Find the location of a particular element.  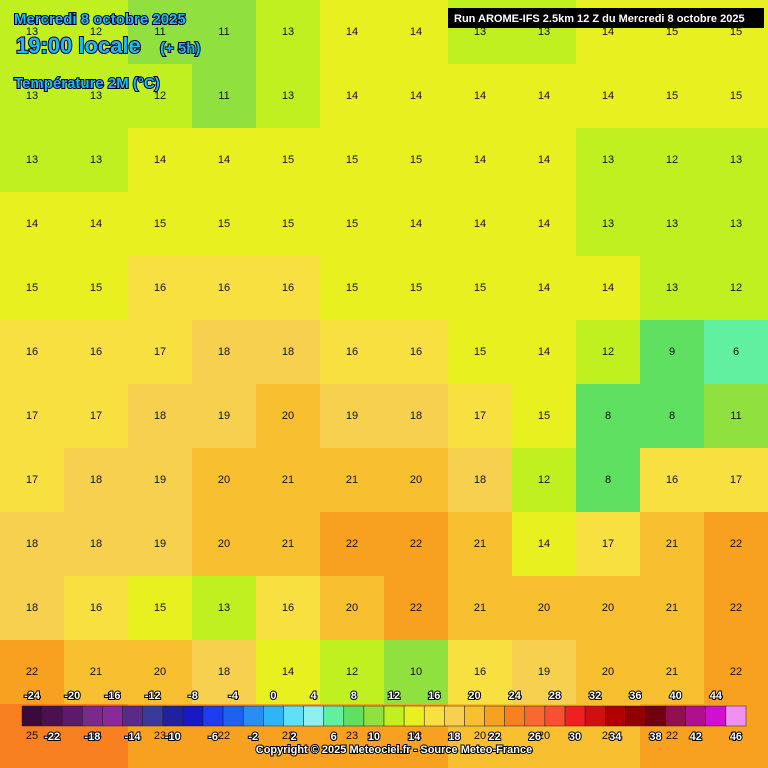

cell-value: 6 is located at coordinates (736, 352).